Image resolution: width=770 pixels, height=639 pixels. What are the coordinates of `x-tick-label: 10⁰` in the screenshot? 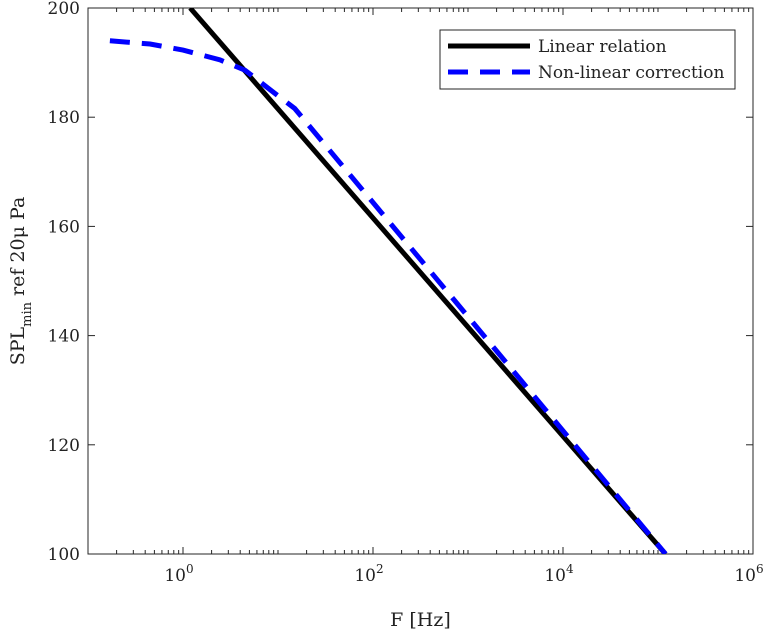 It's located at (178, 574).